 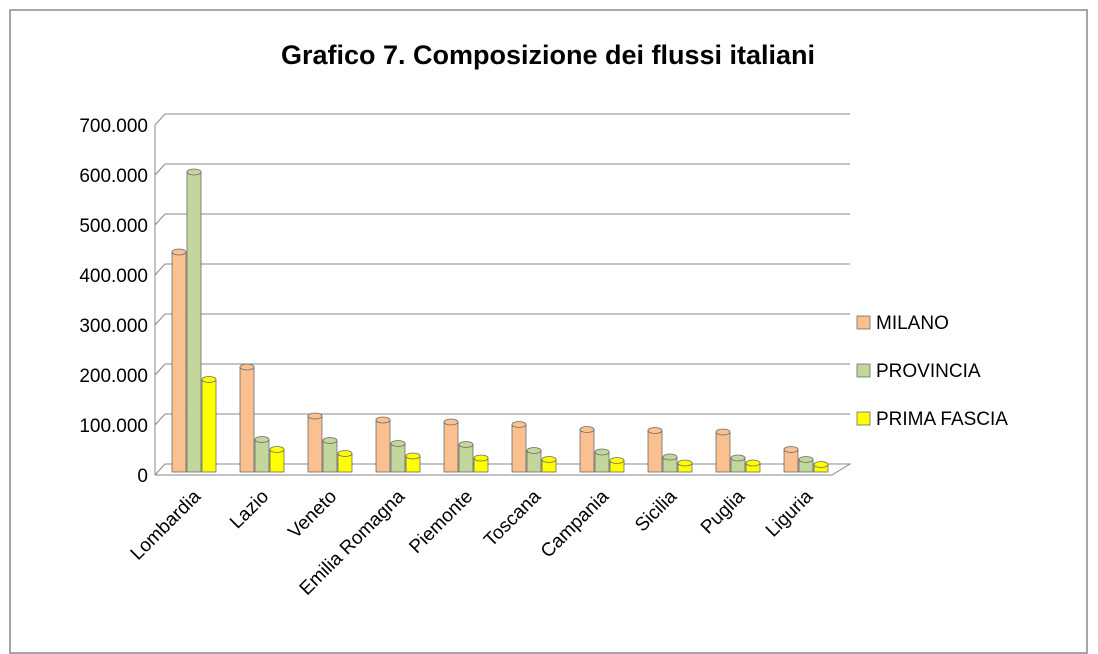 I want to click on y-tick-label: 400.000, so click(x=113, y=276).